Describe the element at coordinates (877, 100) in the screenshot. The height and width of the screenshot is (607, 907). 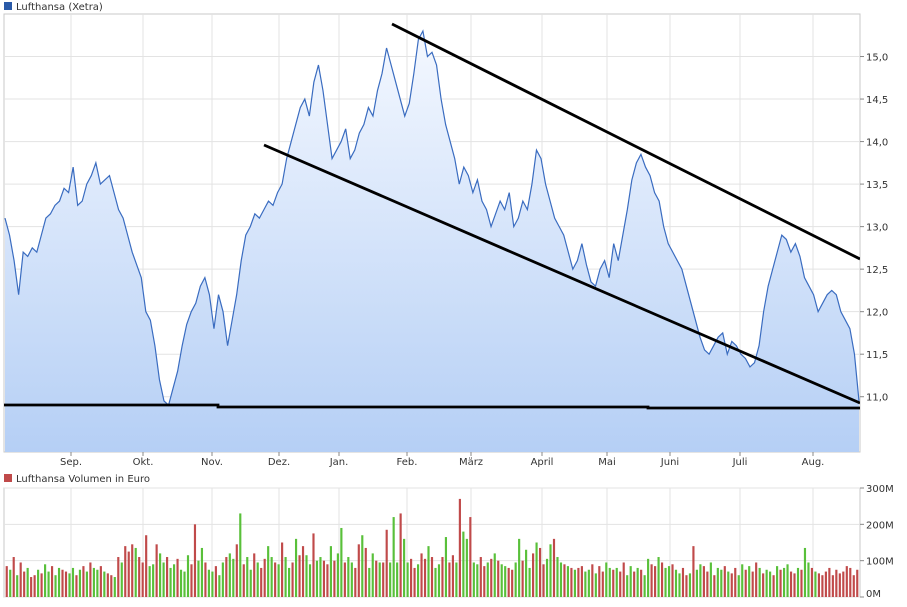
I see `price-y-tick-label: 14,5` at that location.